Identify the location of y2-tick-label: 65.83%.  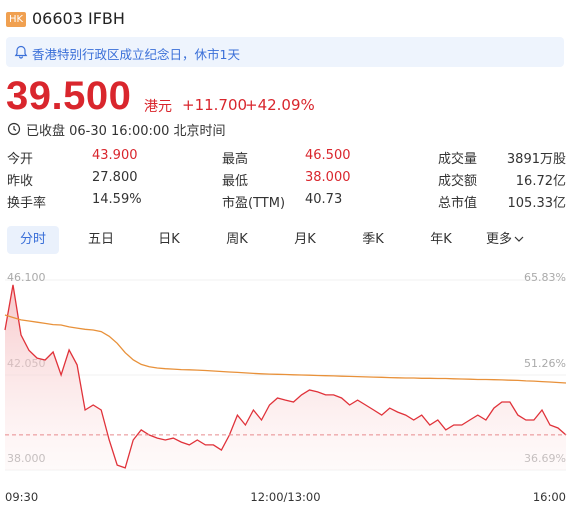
(545, 277).